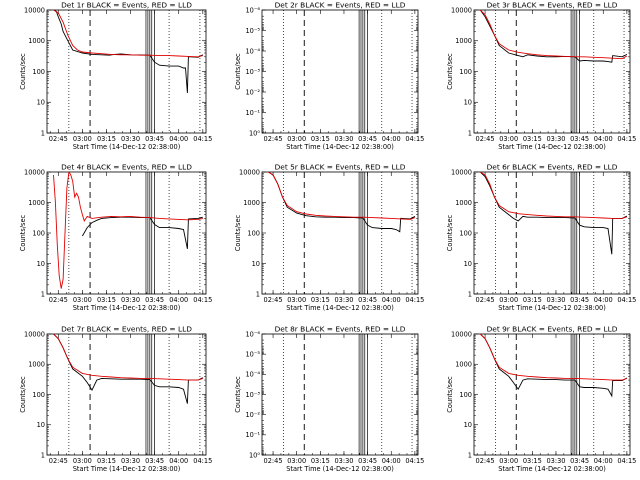  Describe the element at coordinates (552, 329) in the screenshot. I see `chart-title: Det 9r BLACK = Events, RED = LLD` at that location.